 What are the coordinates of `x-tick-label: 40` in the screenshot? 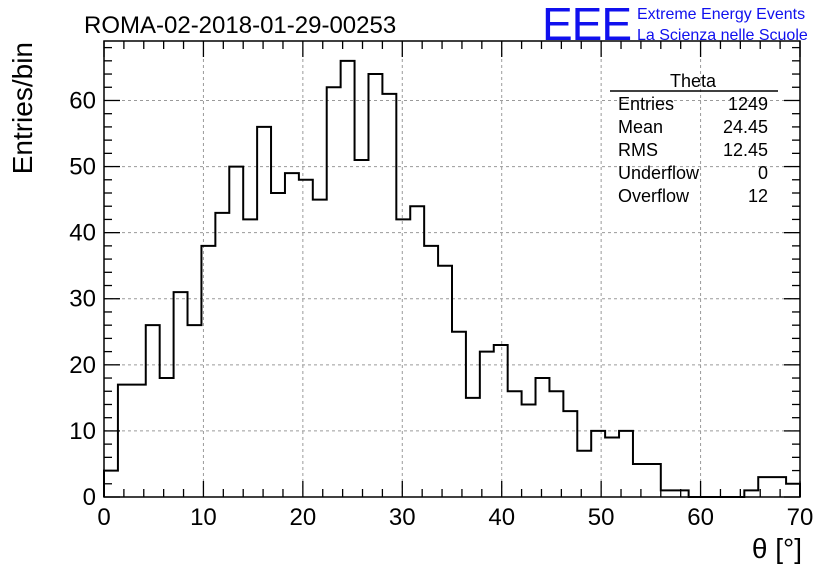 It's located at (501, 517).